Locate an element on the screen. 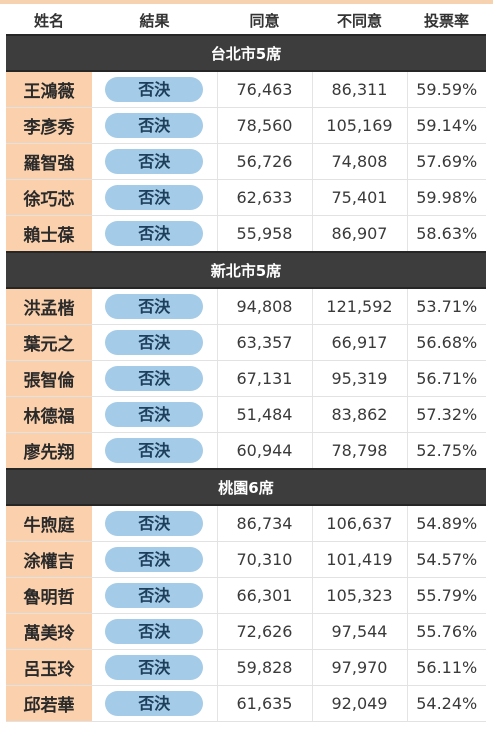 The height and width of the screenshot is (729, 493). agree-count: 55,958 is located at coordinates (265, 234).